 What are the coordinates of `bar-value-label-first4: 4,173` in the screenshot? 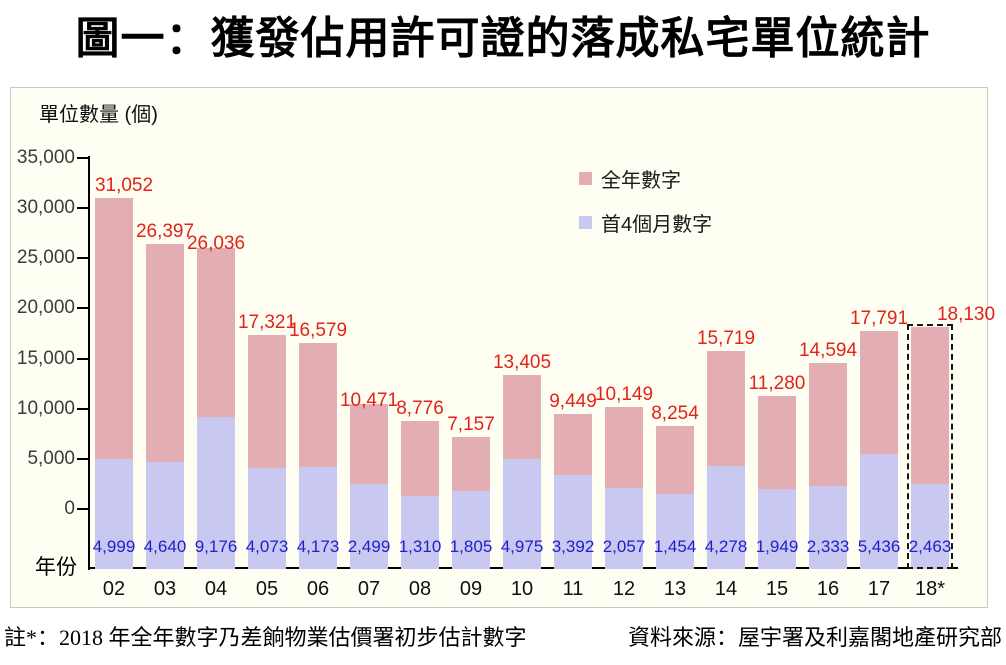 It's located at (318, 546).